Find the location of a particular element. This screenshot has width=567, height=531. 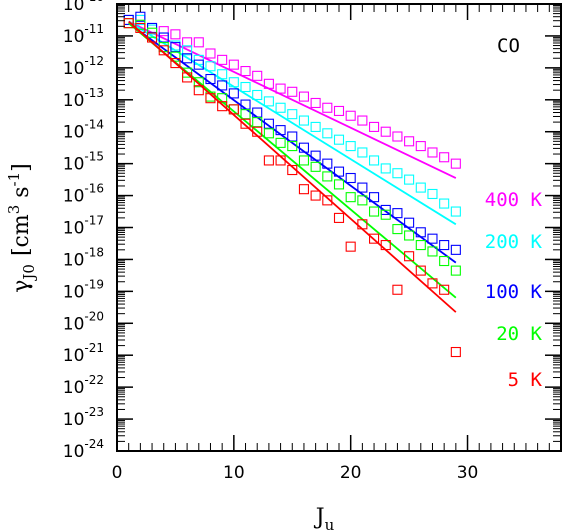

y-axis-title-sub: J0 is located at coordinates (29, 273).